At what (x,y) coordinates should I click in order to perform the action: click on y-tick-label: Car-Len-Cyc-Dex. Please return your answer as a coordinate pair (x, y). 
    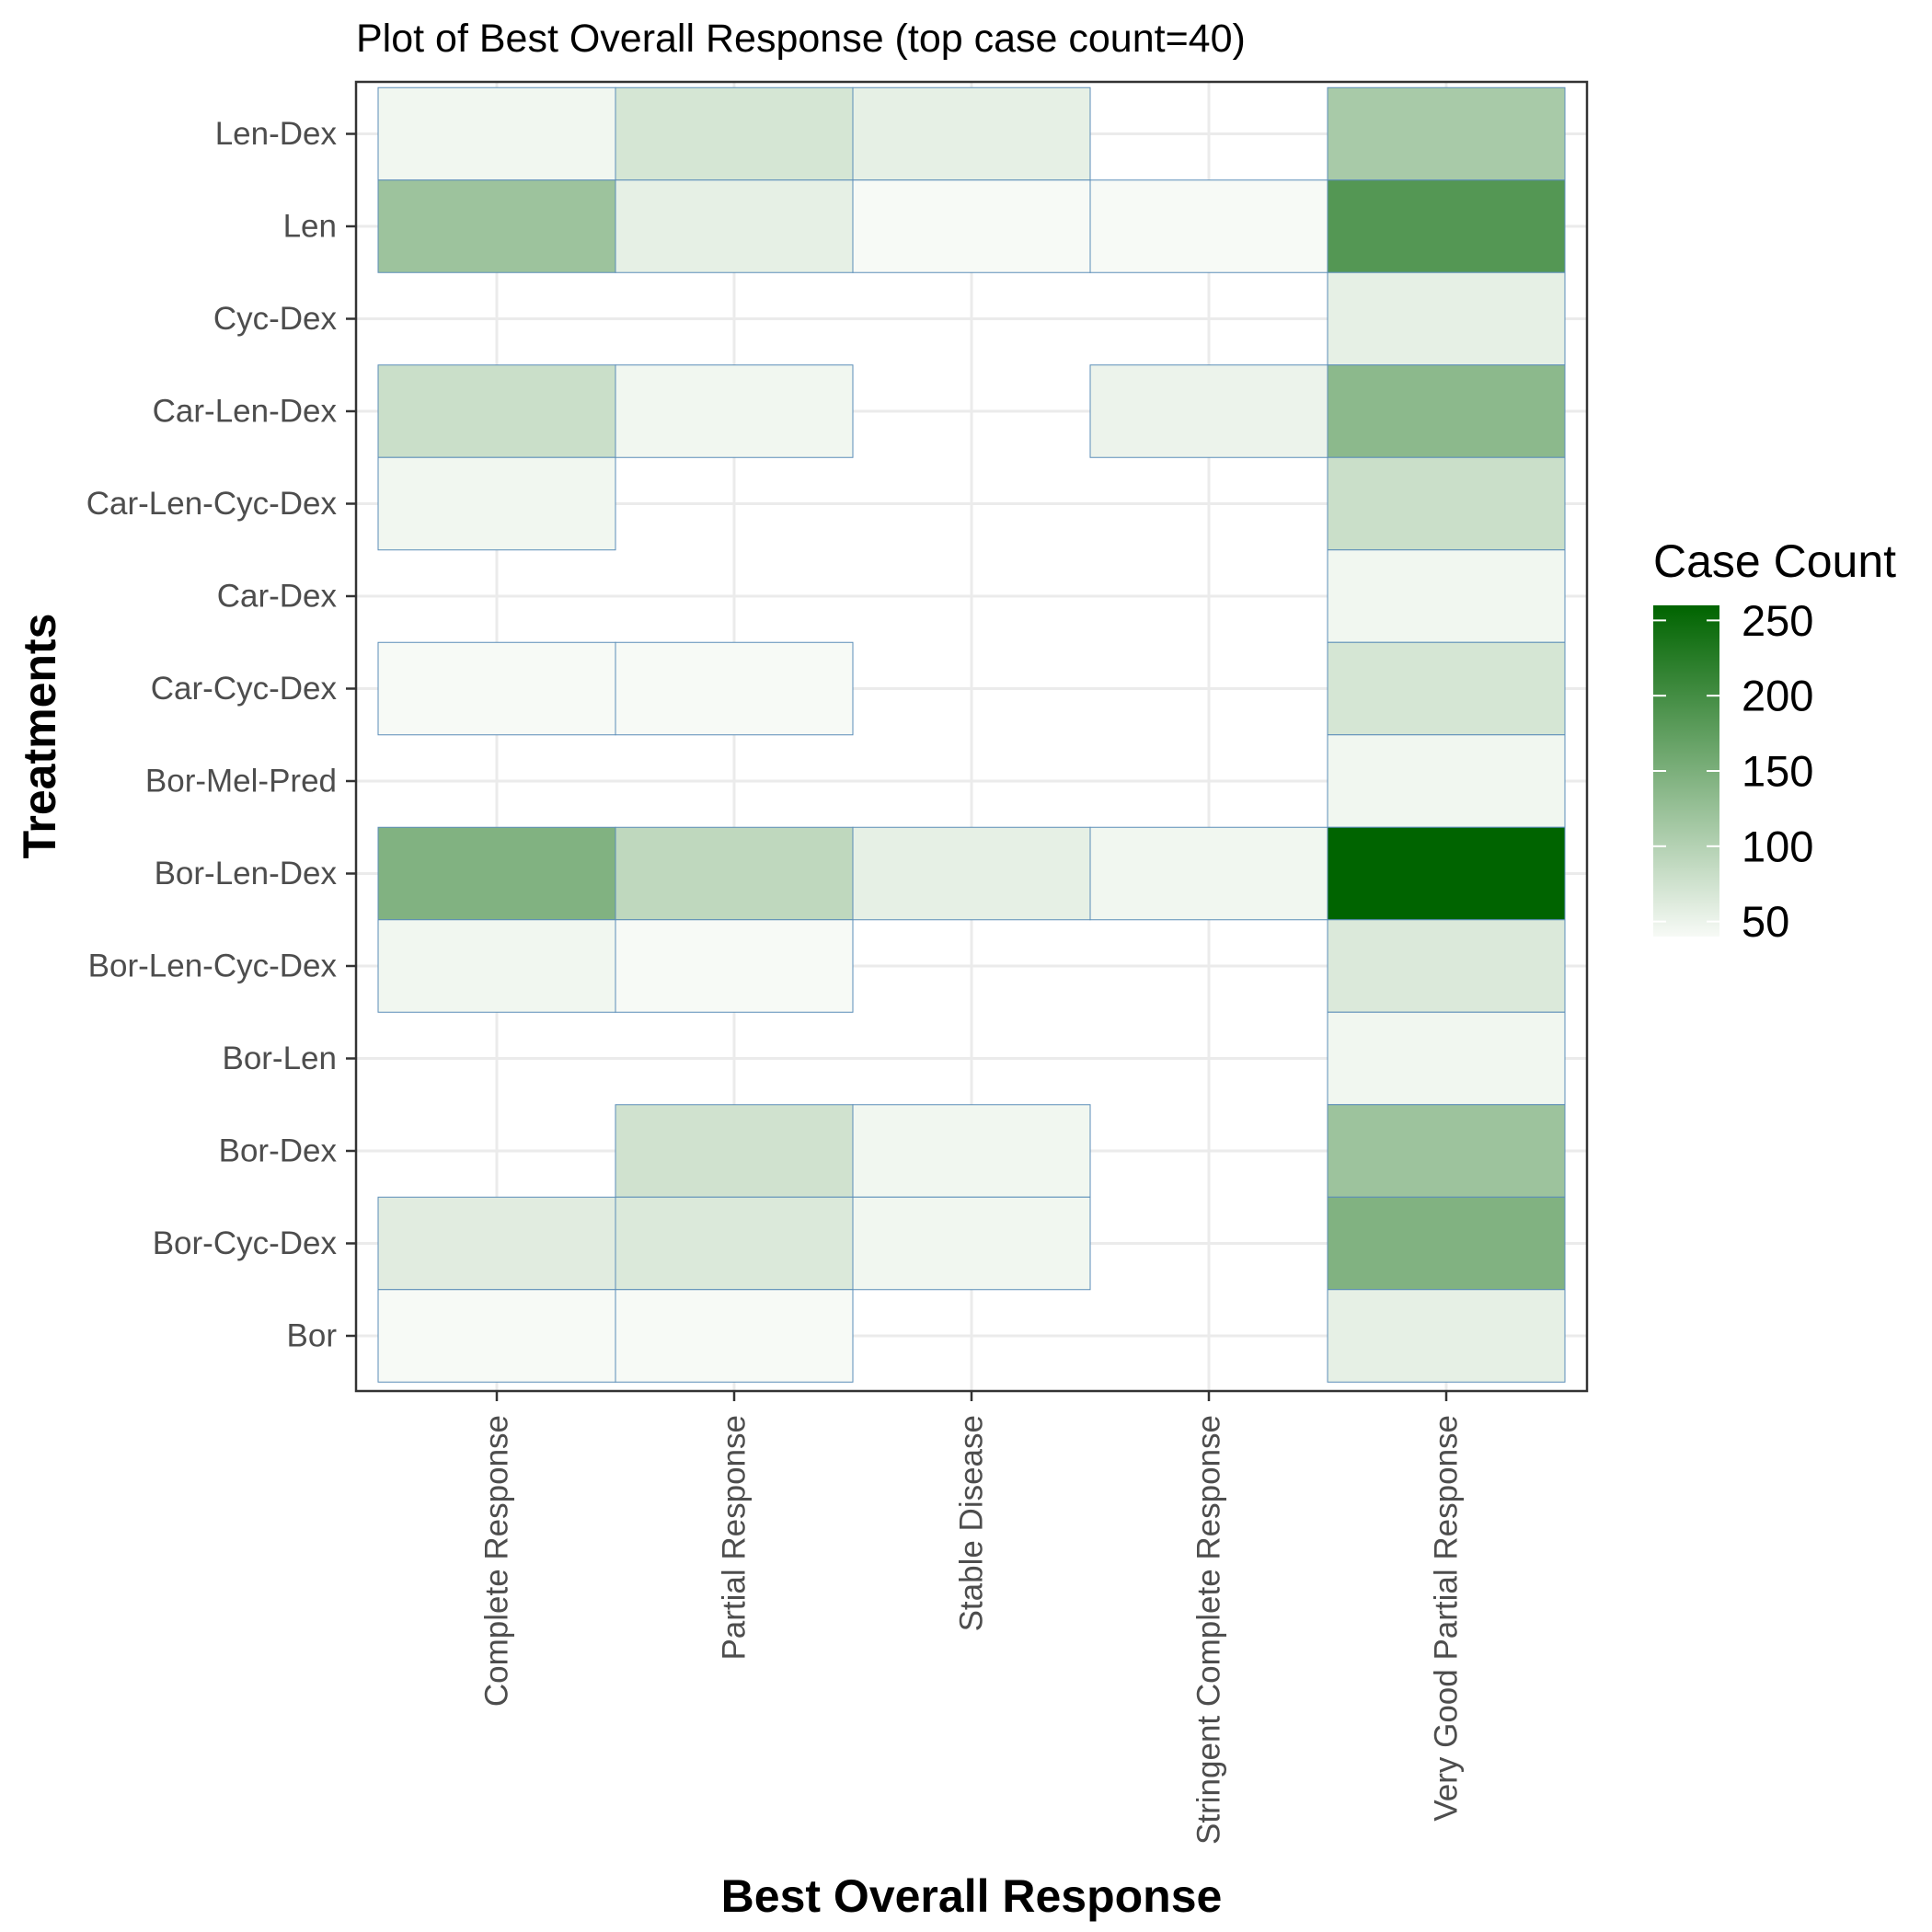
    Looking at the image, I should click on (212, 504).